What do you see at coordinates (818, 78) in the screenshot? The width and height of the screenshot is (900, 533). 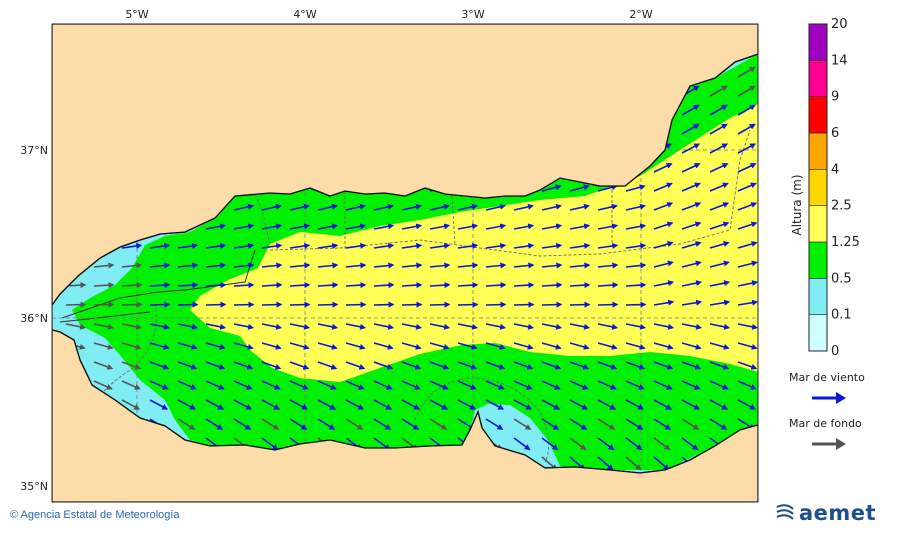 I see `colorbar-band` at bounding box center [818, 78].